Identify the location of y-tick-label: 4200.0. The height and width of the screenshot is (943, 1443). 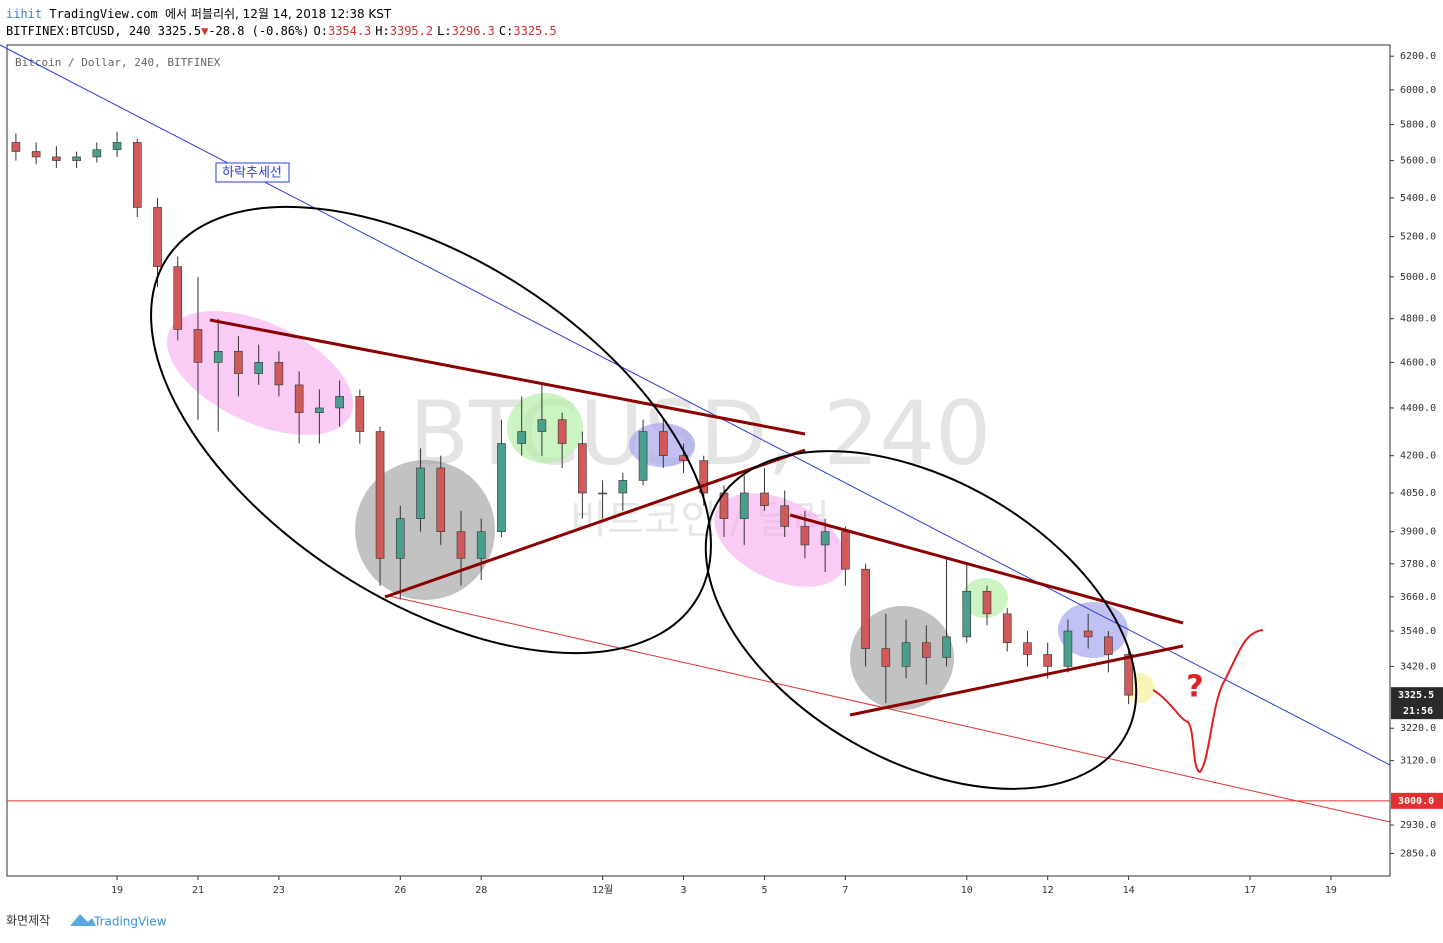
(1418, 456).